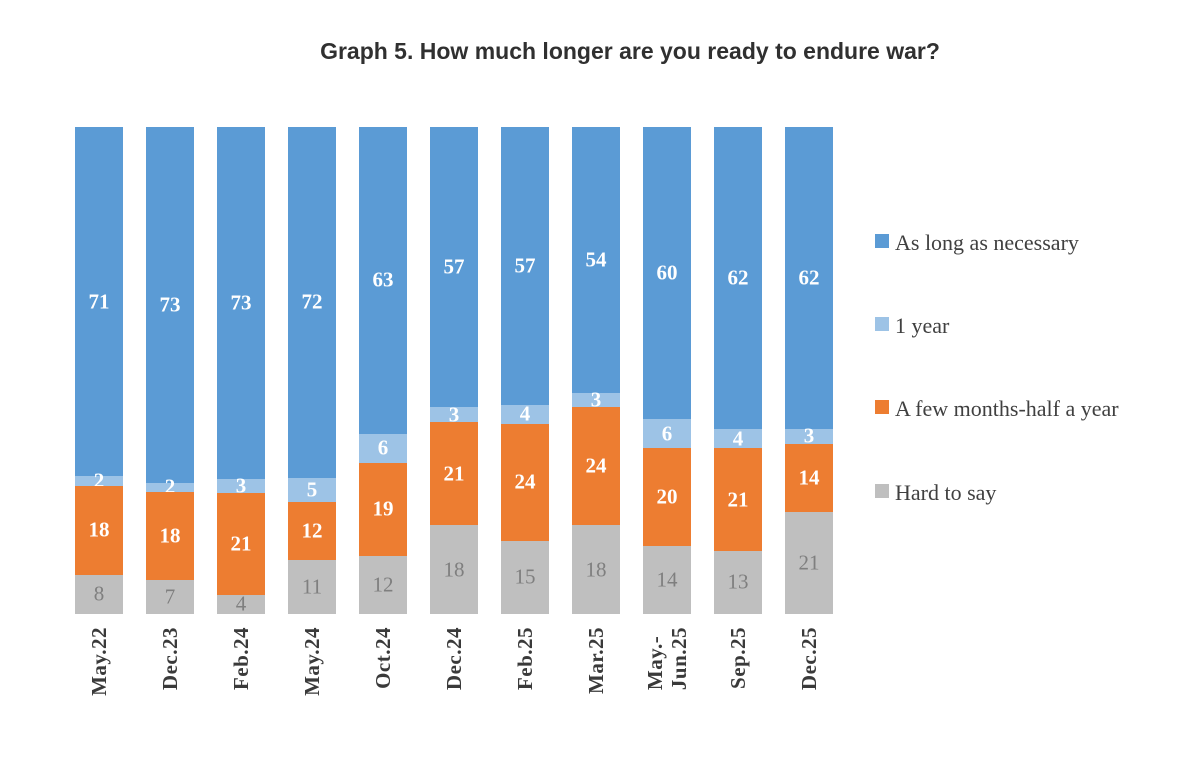 The image size is (1200, 780). I want to click on bar-column: 63 6 19 12 Oct.24, so click(383, 443).